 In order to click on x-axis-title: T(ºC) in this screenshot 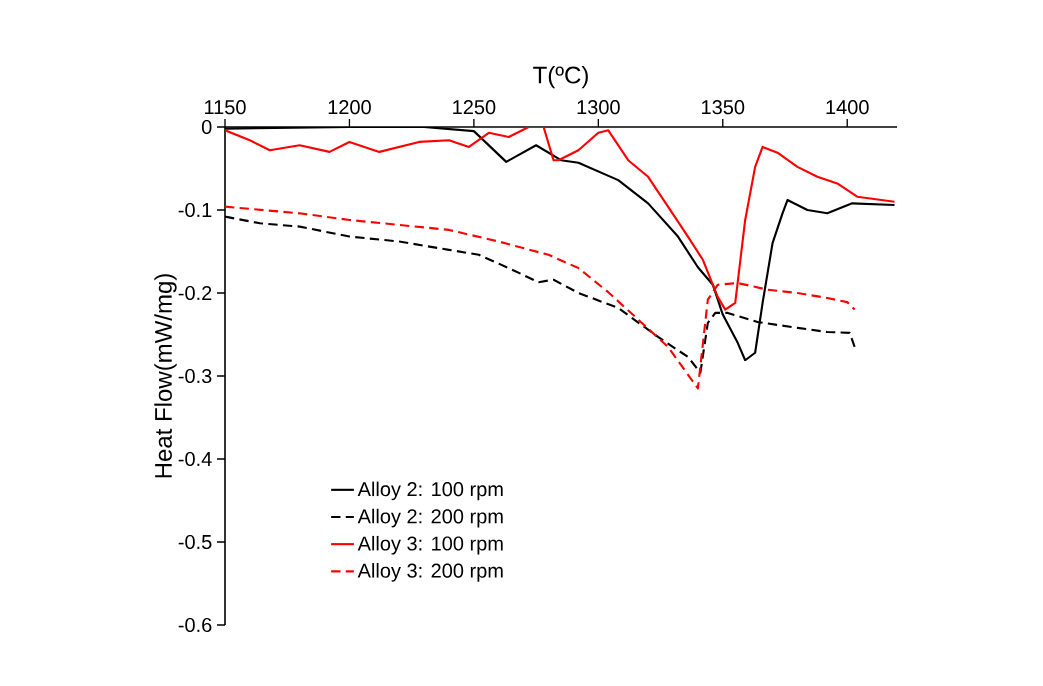, I will do `click(560, 77)`.